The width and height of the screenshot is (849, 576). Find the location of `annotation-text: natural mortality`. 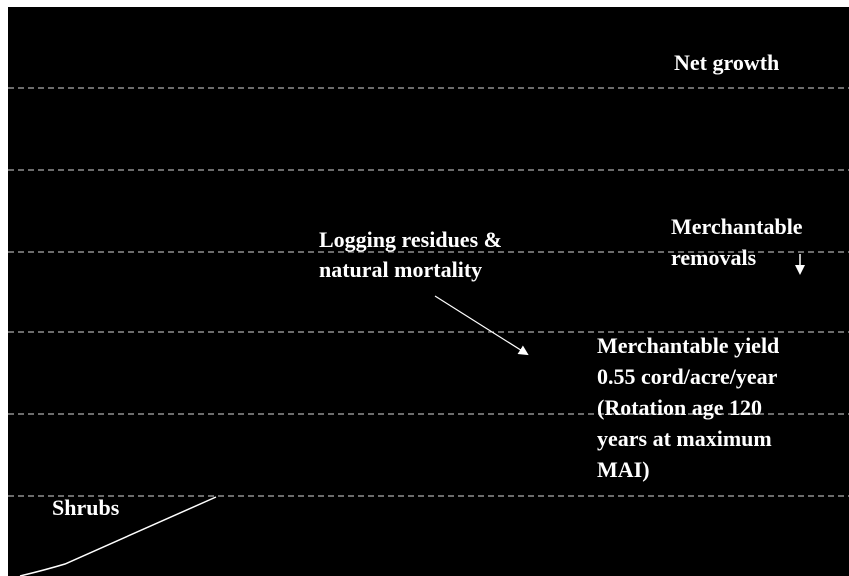

annotation-text: natural mortality is located at coordinates (400, 269).